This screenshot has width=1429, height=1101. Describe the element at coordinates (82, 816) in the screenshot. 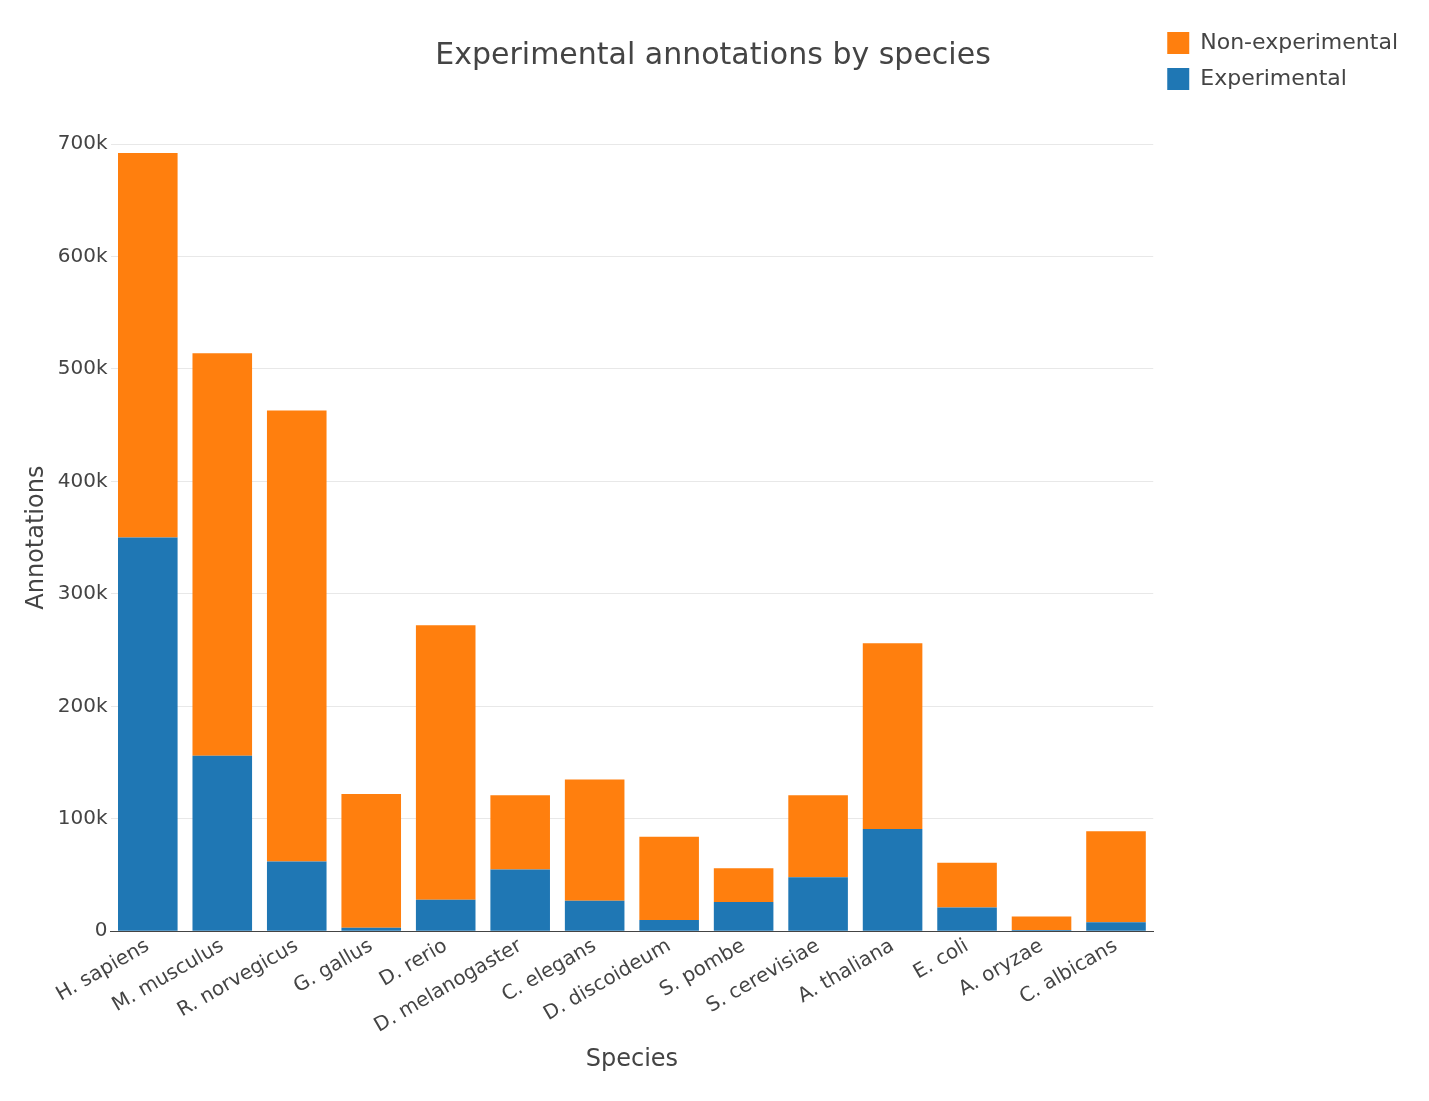

I see `y-tick-label: 100k` at that location.